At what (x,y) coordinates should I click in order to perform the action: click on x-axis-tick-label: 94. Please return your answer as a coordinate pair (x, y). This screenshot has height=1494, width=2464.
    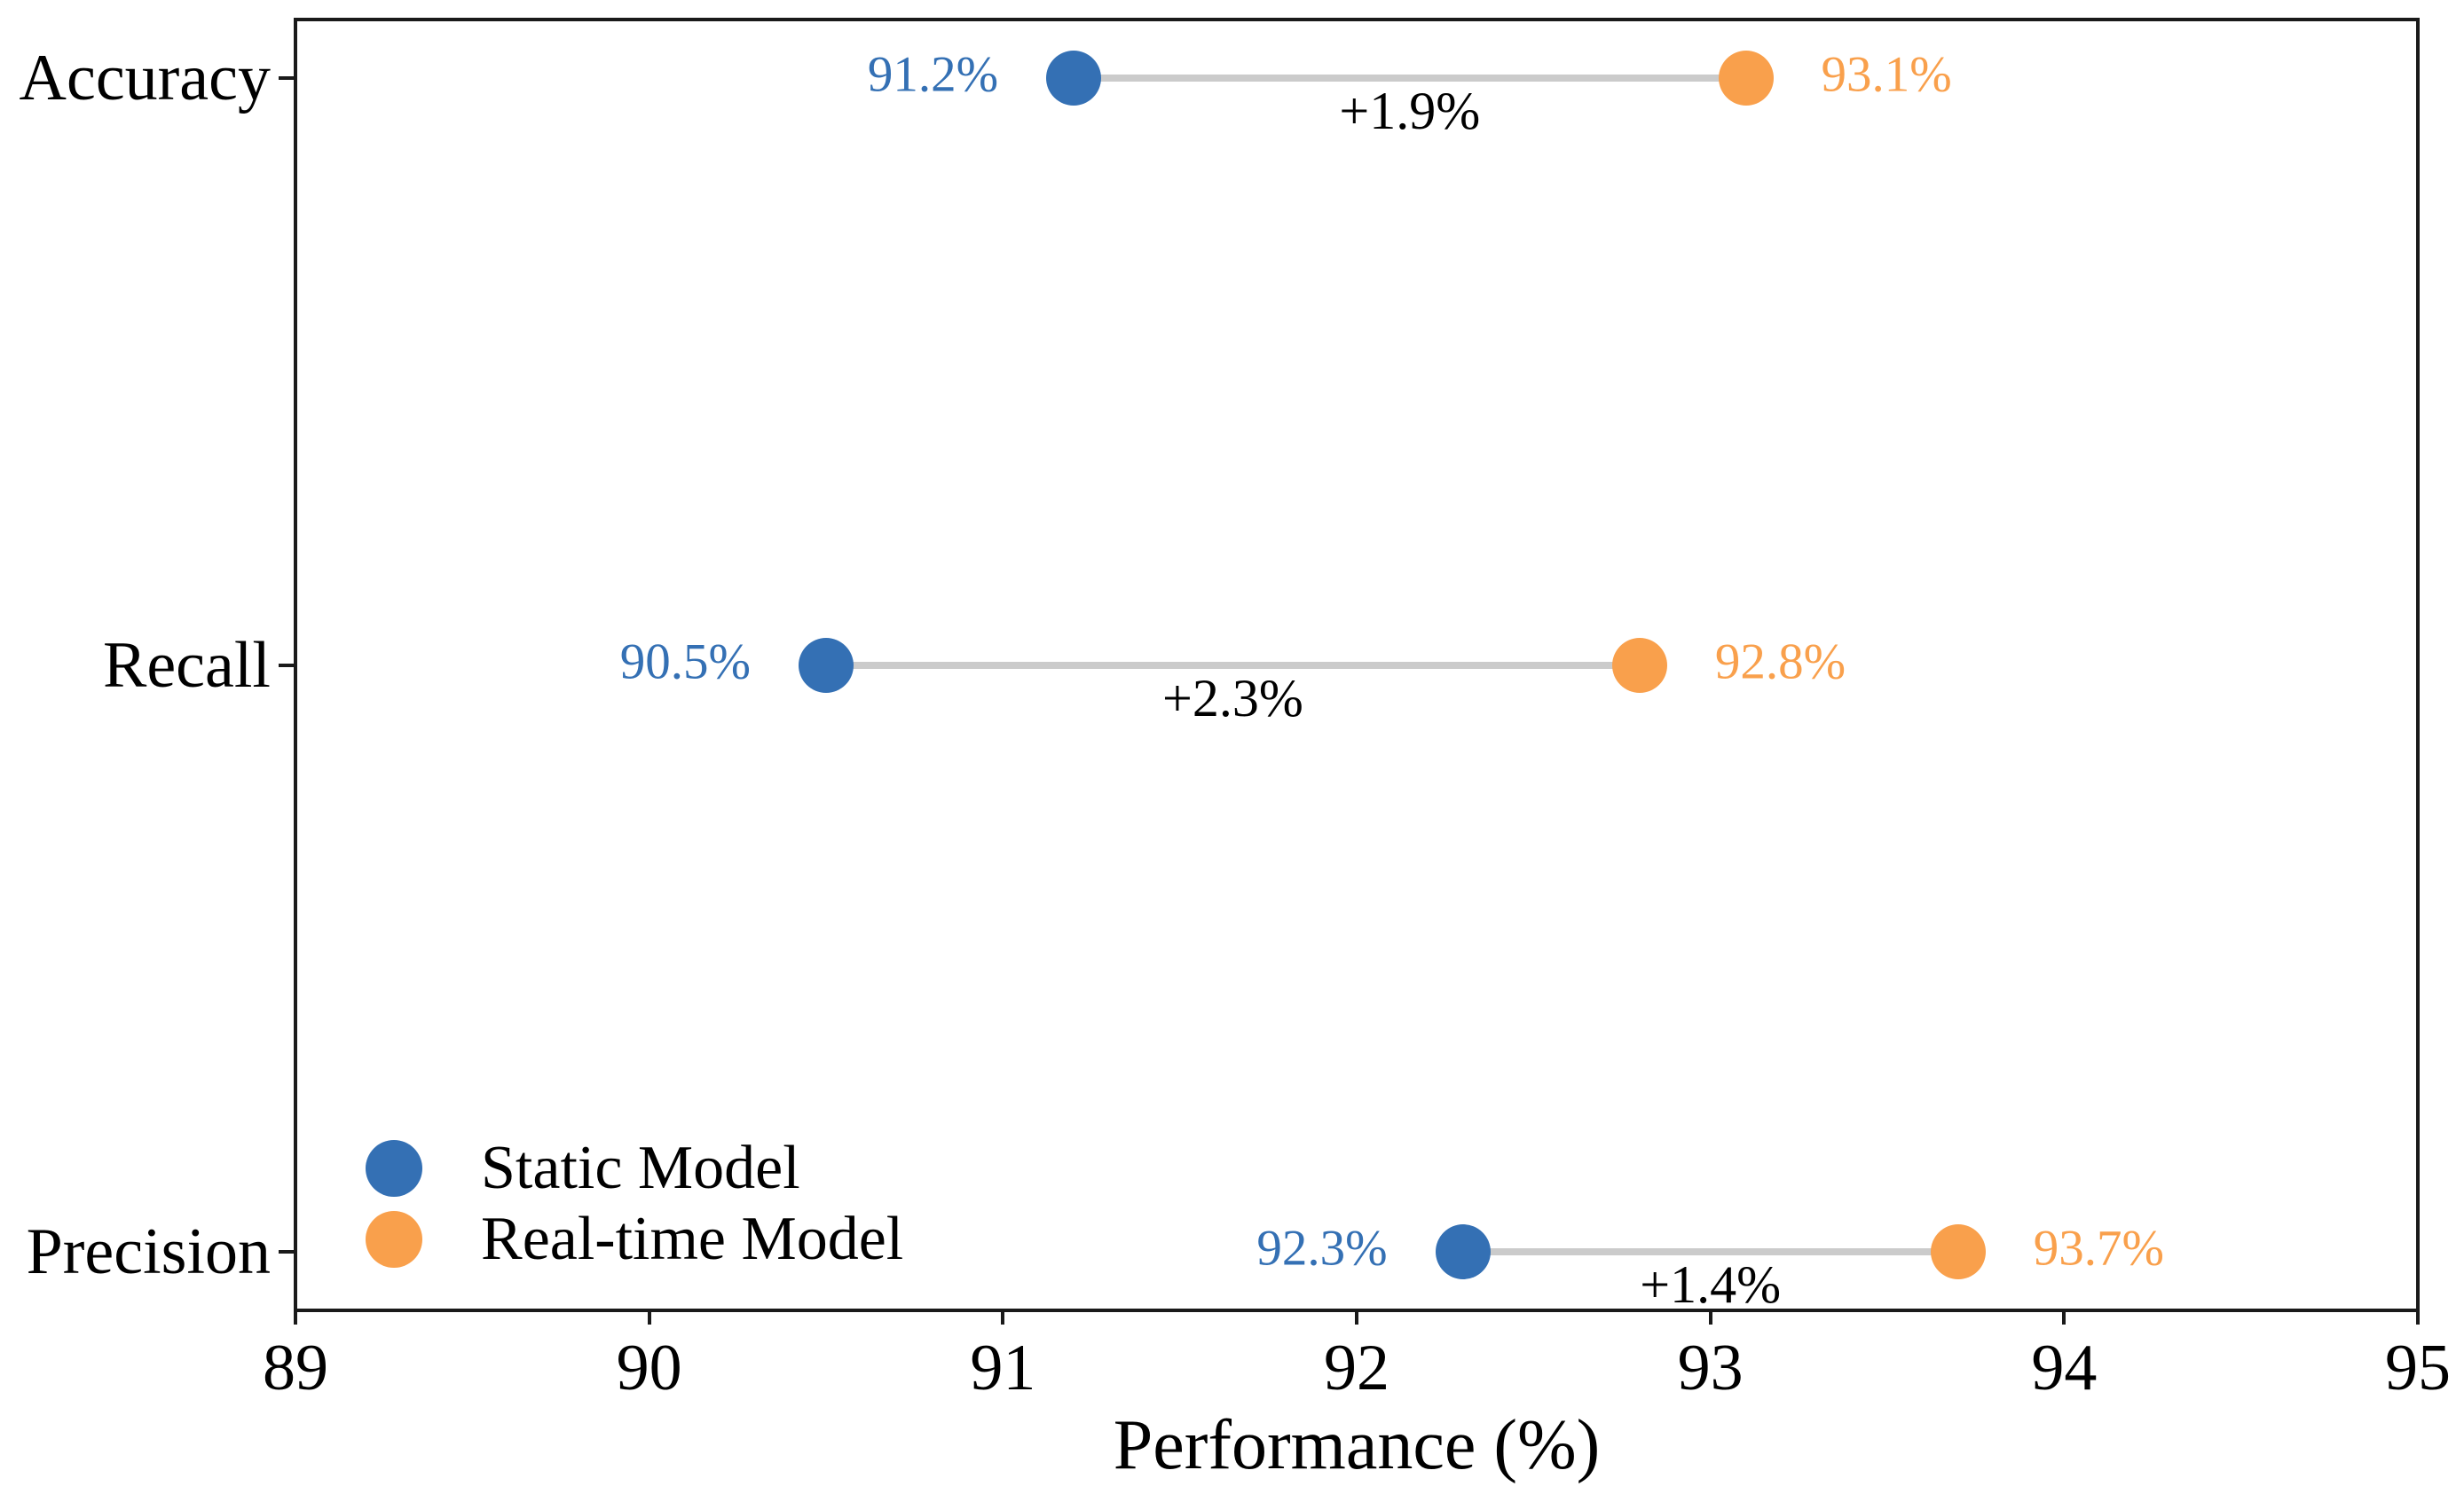
    Looking at the image, I should click on (2064, 1368).